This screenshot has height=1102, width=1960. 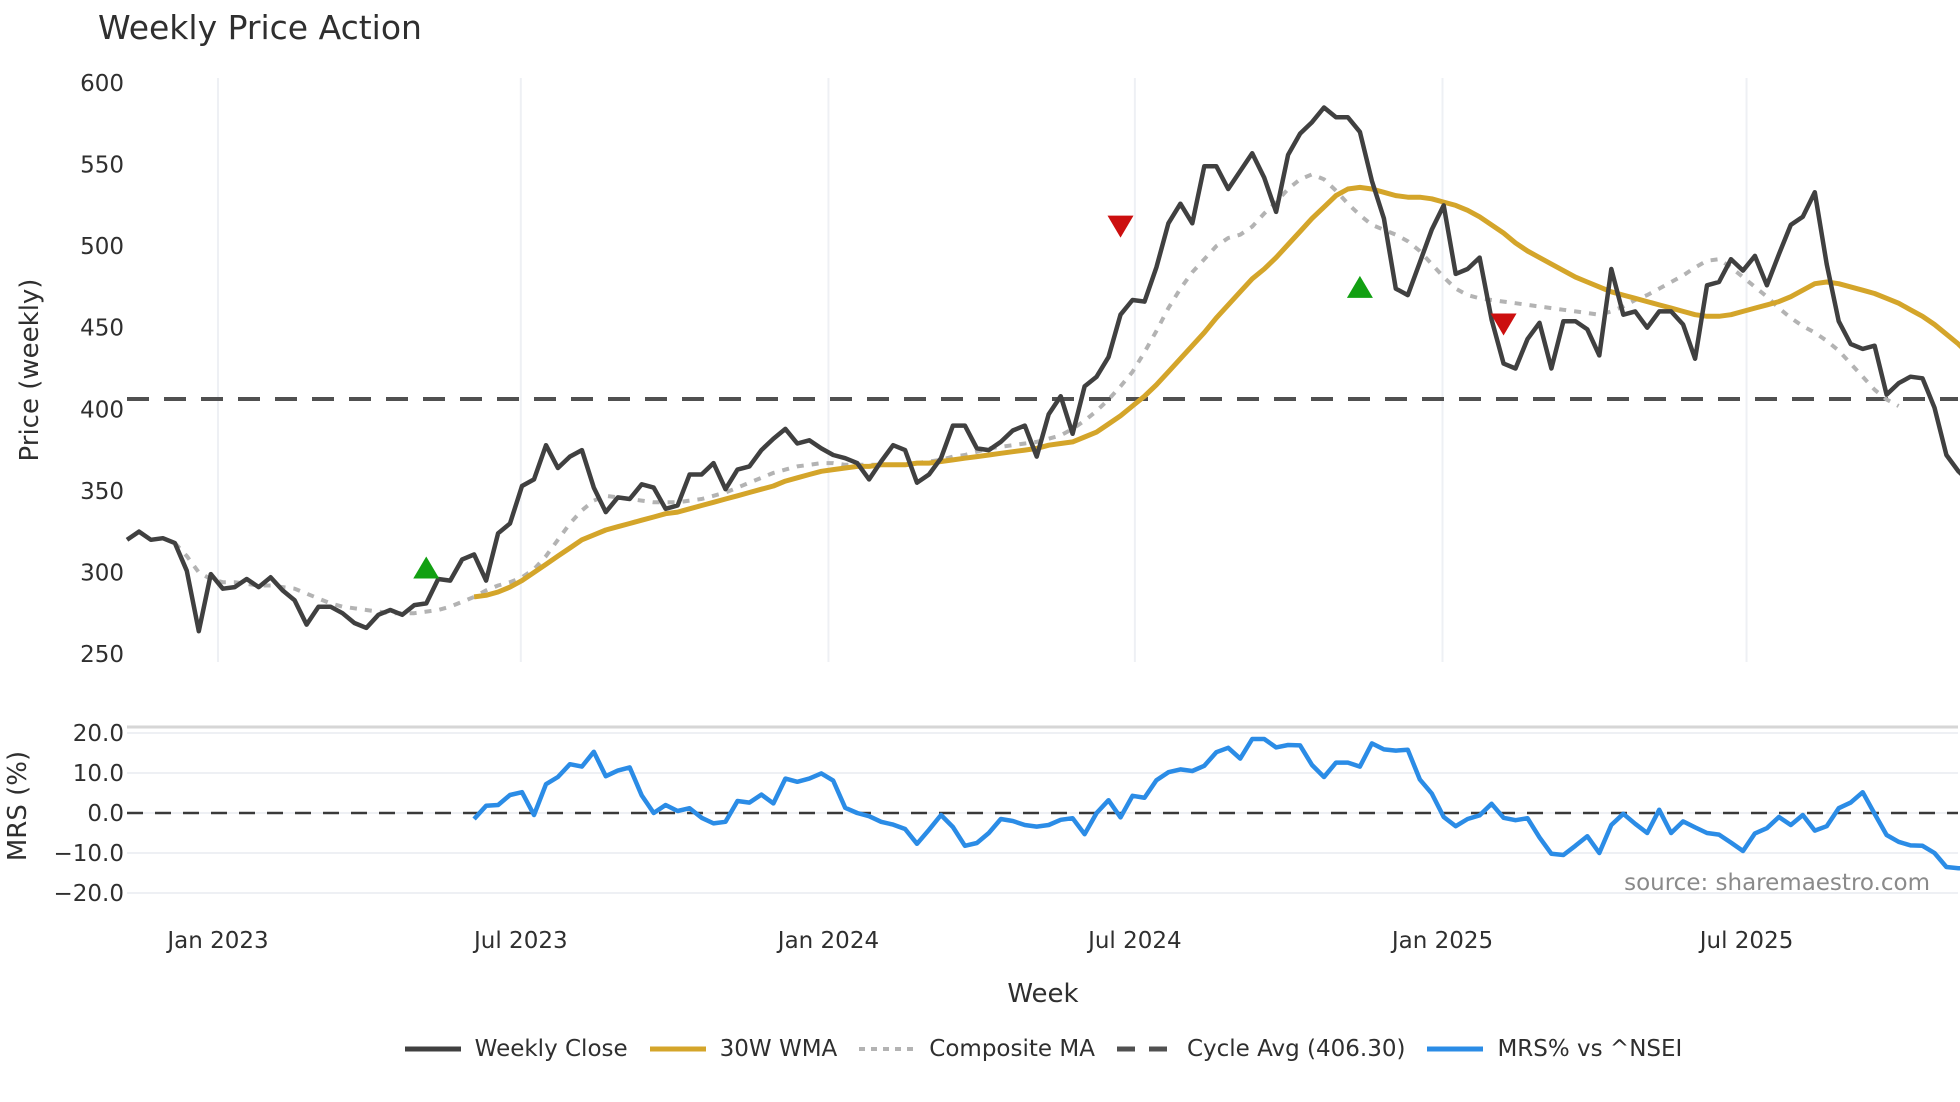 What do you see at coordinates (102, 166) in the screenshot?
I see `price-y-tick: 550` at bounding box center [102, 166].